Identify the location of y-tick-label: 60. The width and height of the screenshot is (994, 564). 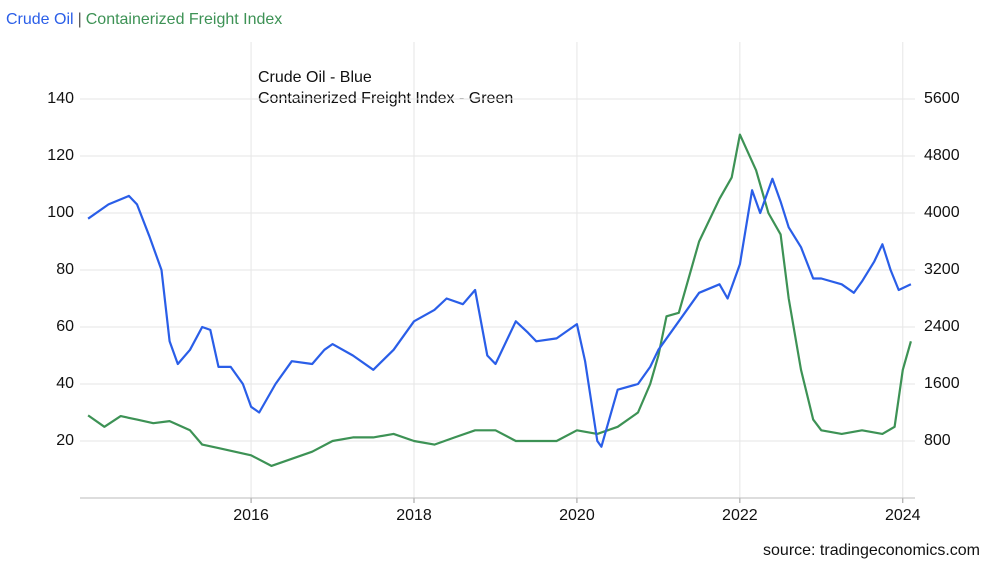
(65, 326).